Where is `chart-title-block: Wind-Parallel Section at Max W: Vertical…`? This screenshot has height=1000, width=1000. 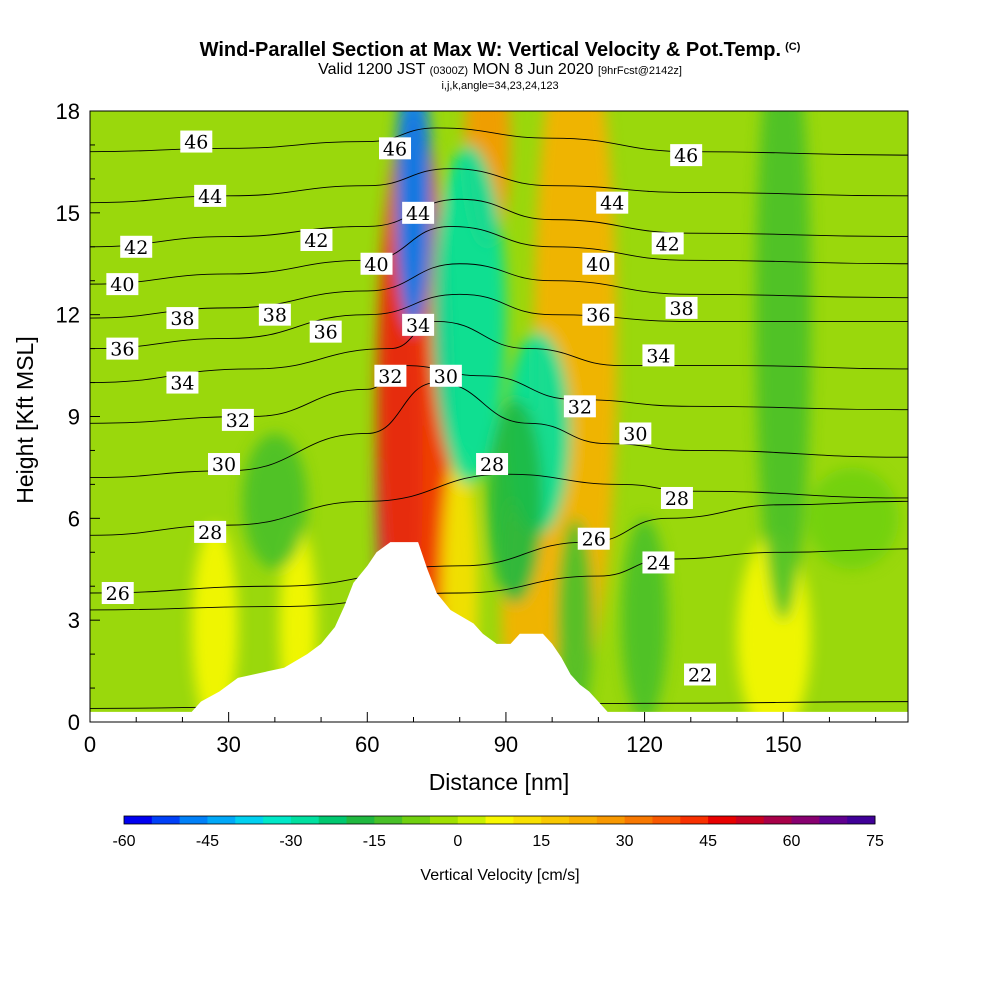 chart-title-block: Wind-Parallel Section at Max W: Vertical… is located at coordinates (500, 64).